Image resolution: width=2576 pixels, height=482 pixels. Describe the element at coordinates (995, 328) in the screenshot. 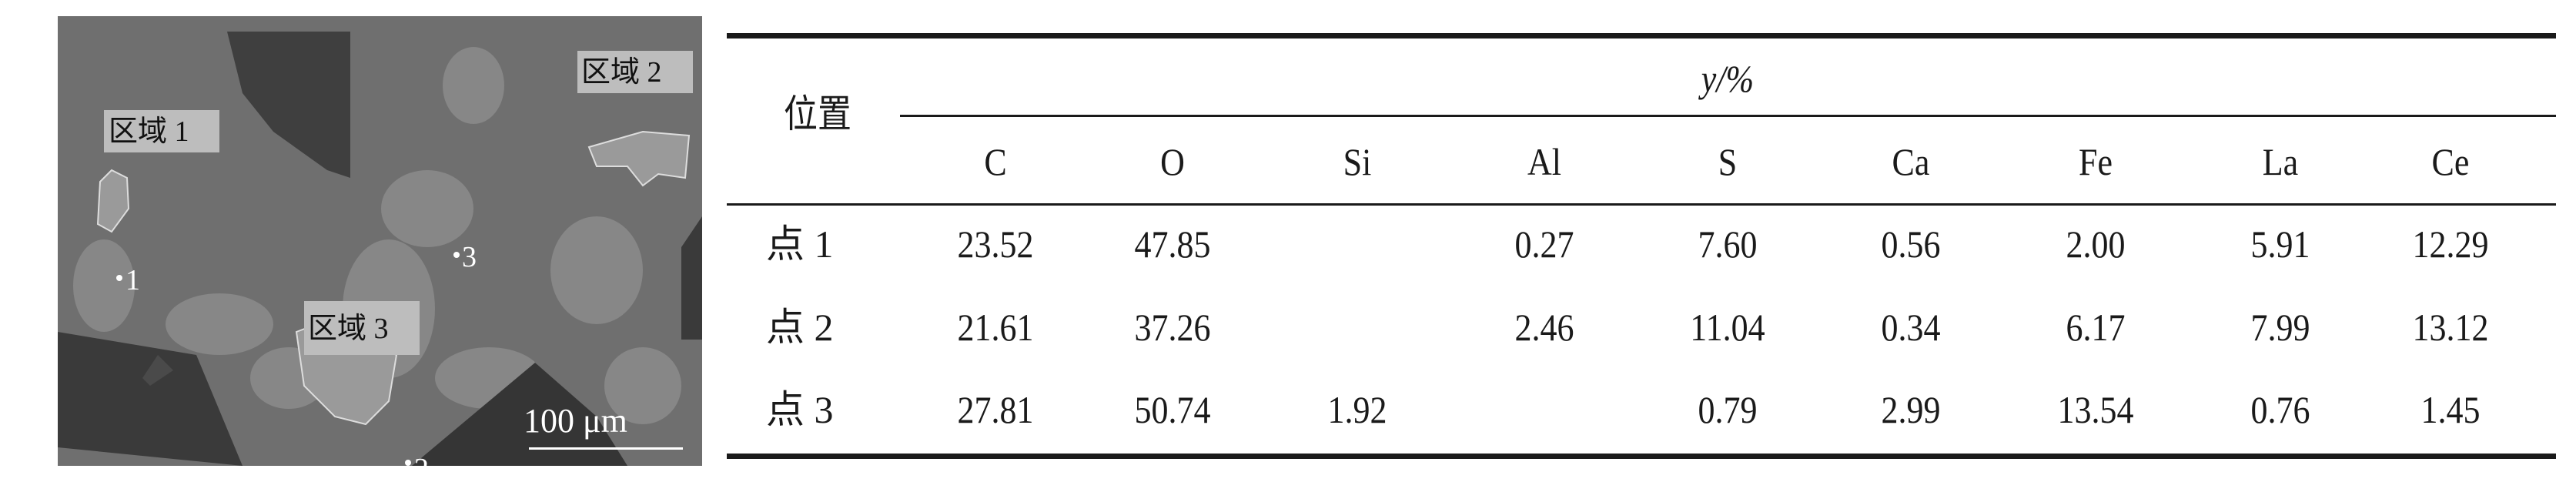

I see `table-cell: 21.61` at that location.